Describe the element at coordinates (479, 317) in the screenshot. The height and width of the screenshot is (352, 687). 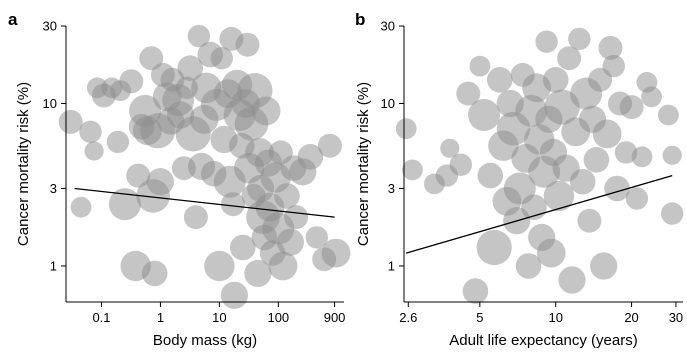
I see `x-tick-label: 5` at that location.